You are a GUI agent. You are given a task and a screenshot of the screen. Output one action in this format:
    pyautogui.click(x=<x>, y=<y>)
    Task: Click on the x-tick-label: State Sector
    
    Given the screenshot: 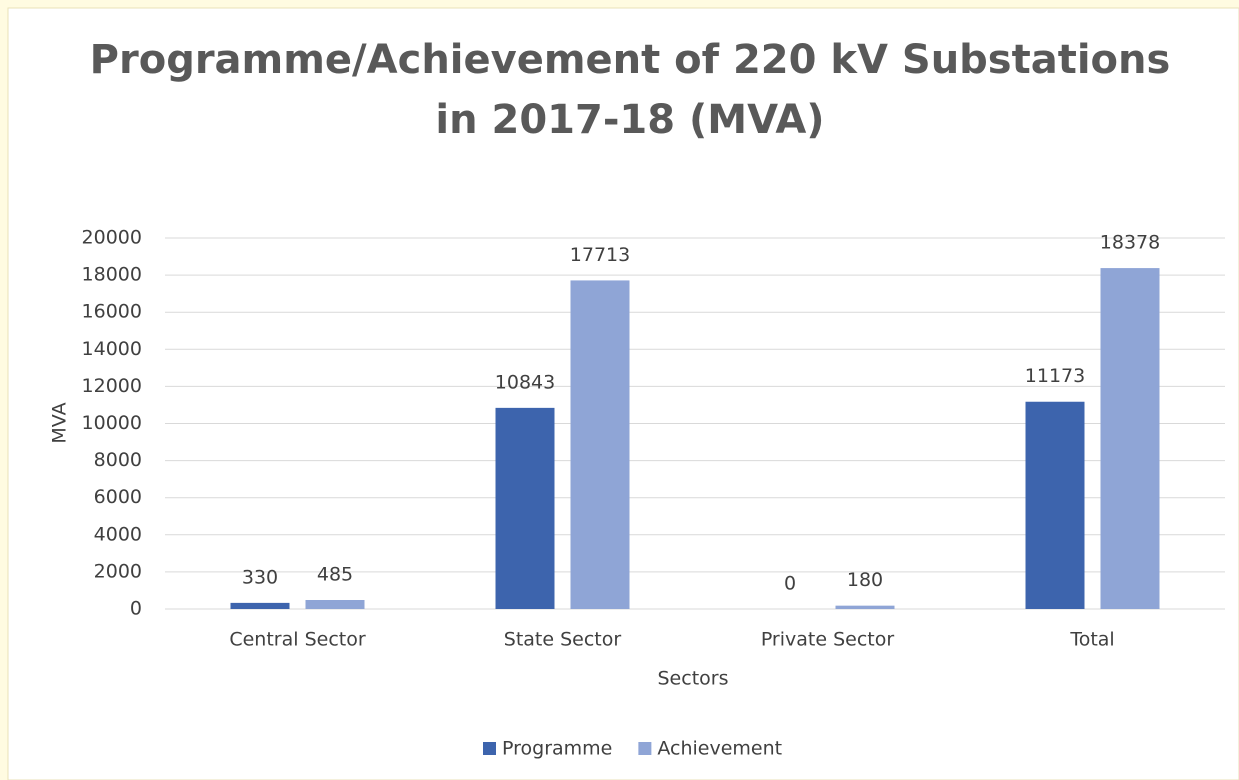 What is the action you would take?
    pyautogui.click(x=563, y=640)
    